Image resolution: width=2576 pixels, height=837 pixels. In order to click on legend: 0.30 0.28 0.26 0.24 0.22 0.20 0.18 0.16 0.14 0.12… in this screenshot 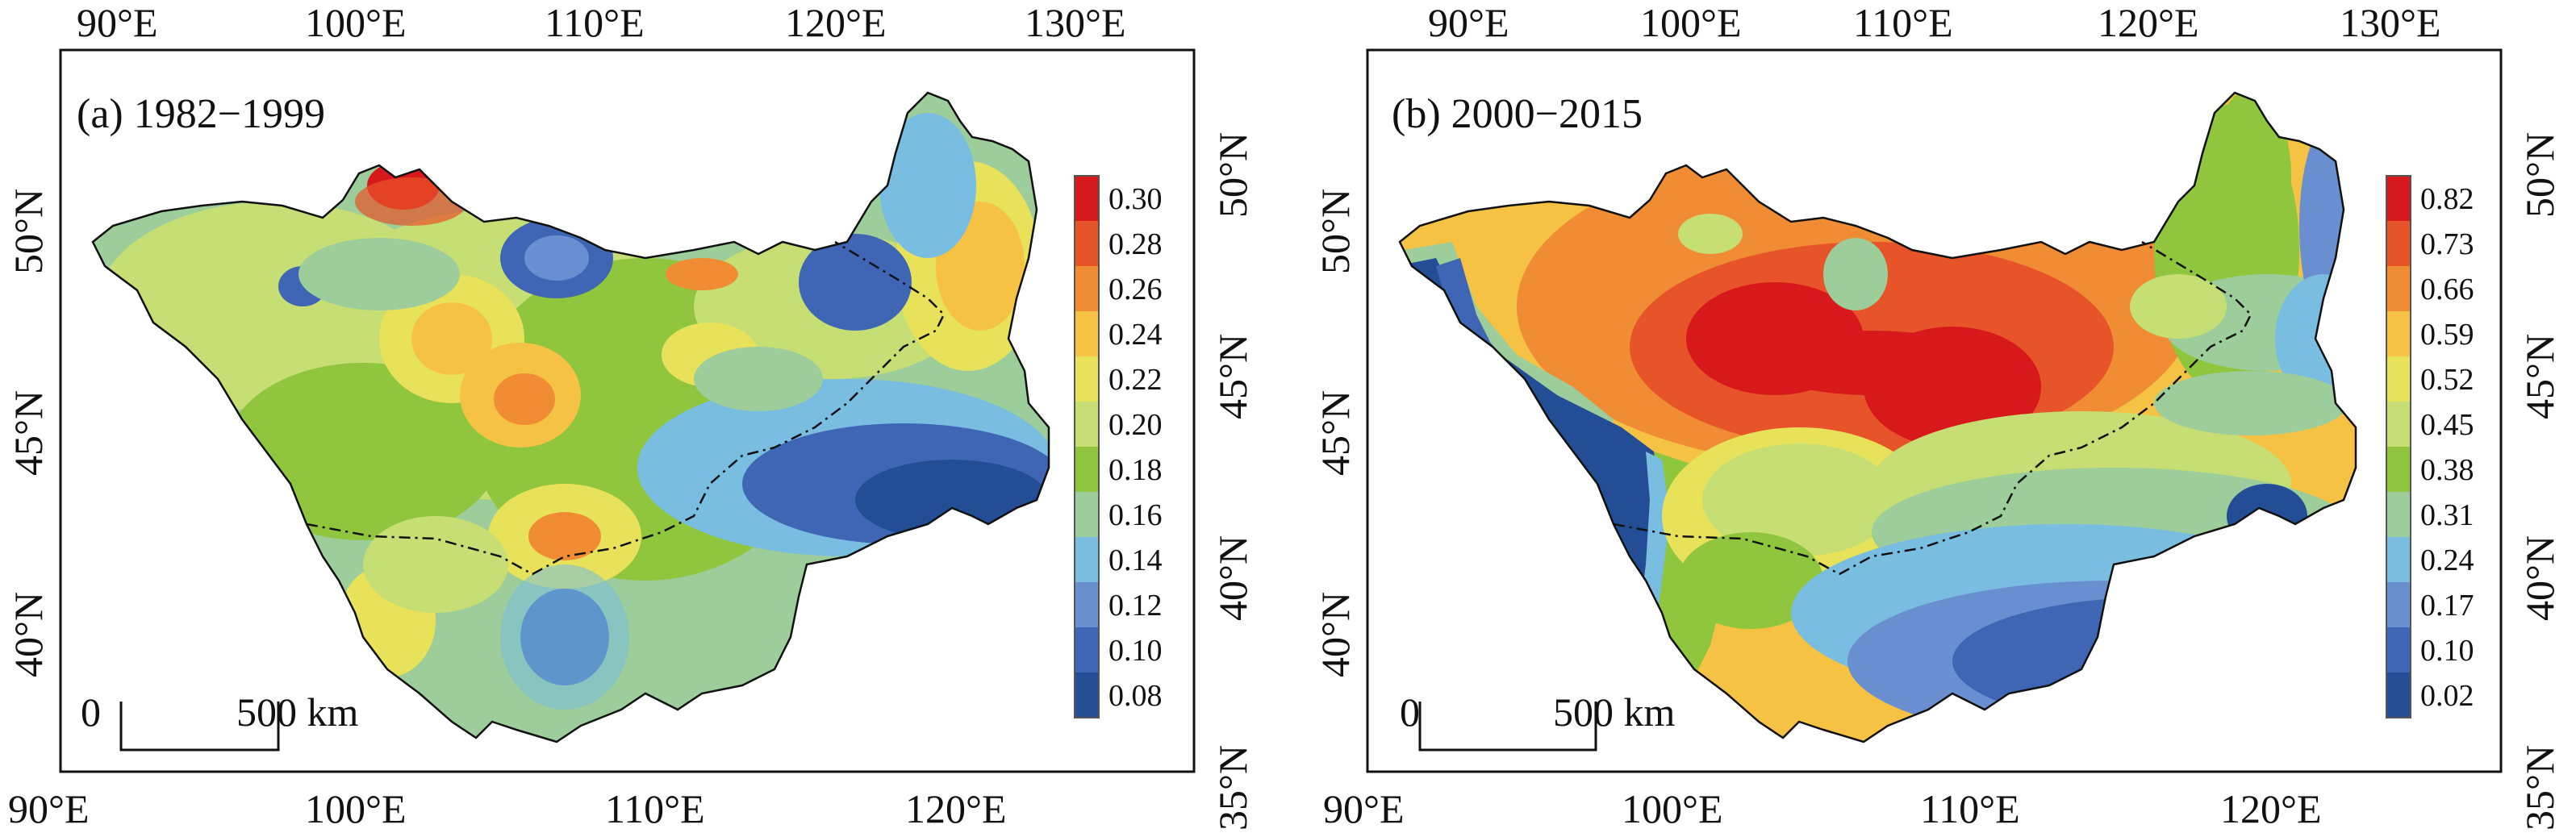, I will do `click(1118, 446)`.